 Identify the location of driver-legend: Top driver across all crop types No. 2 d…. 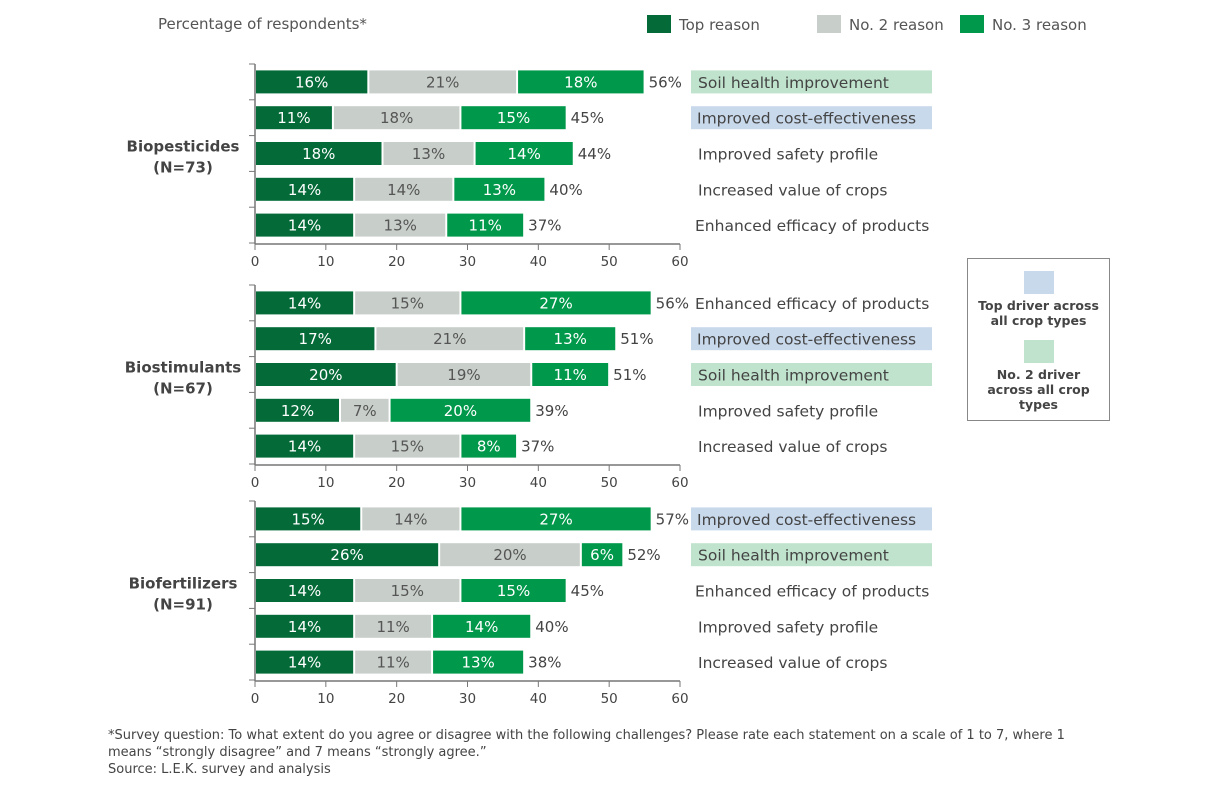
(1038, 339).